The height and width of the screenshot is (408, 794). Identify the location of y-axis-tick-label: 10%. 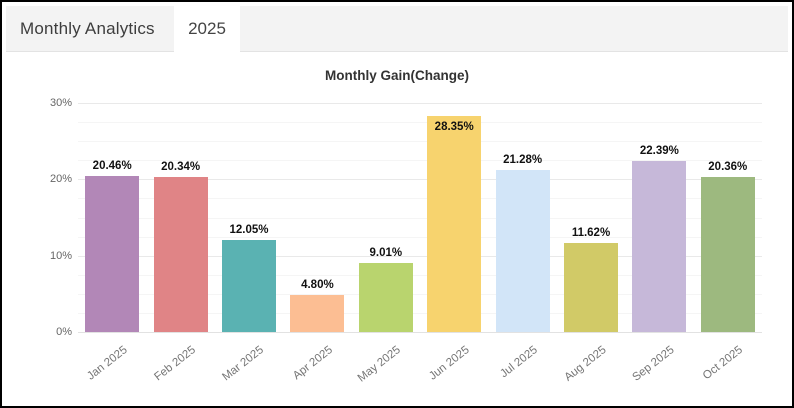
(60, 255).